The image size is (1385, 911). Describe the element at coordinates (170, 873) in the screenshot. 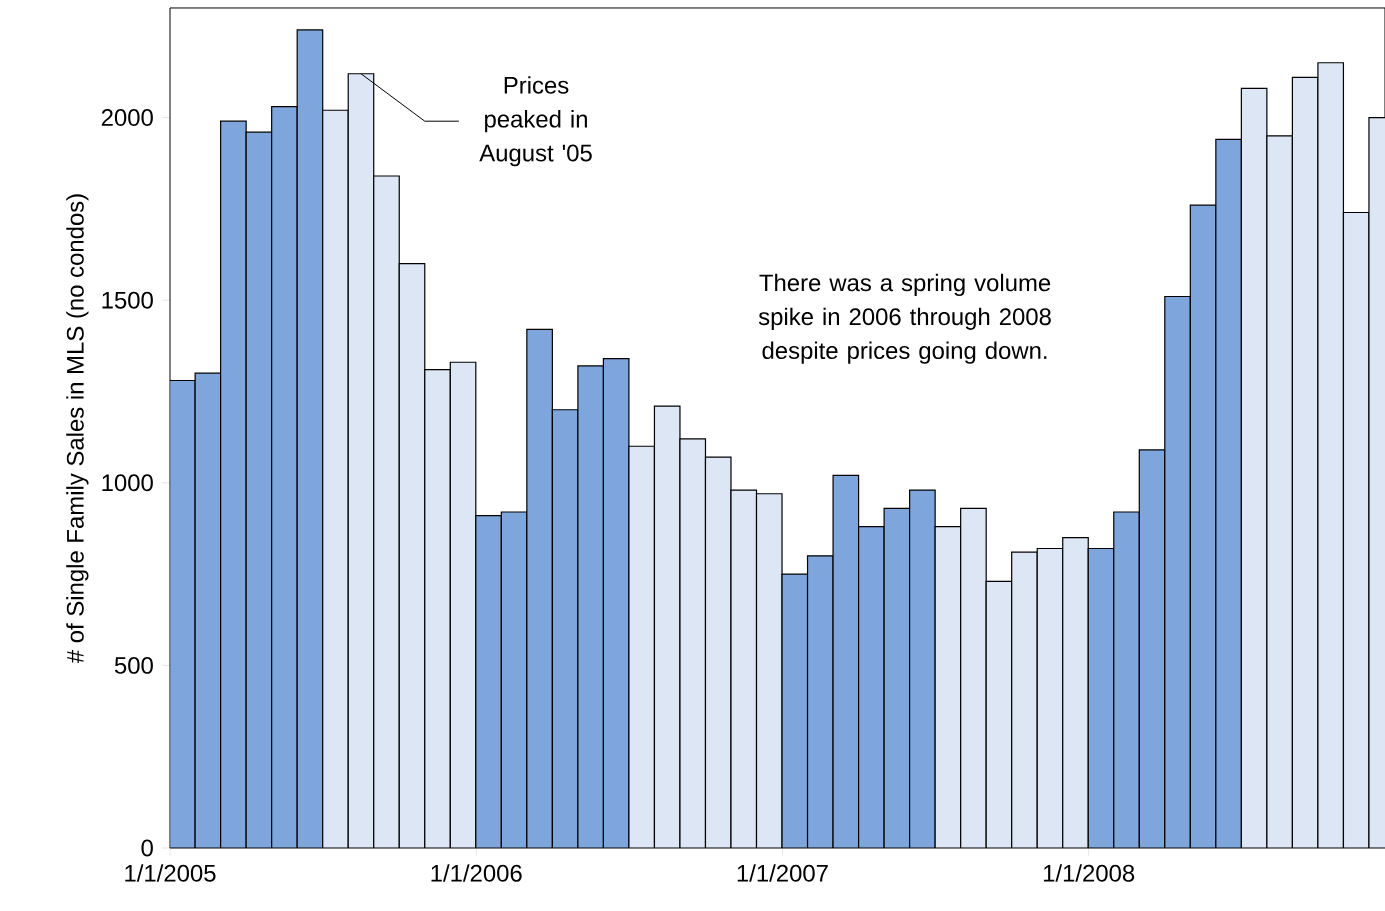

I see `x-tick-label: 1/1/2005` at that location.